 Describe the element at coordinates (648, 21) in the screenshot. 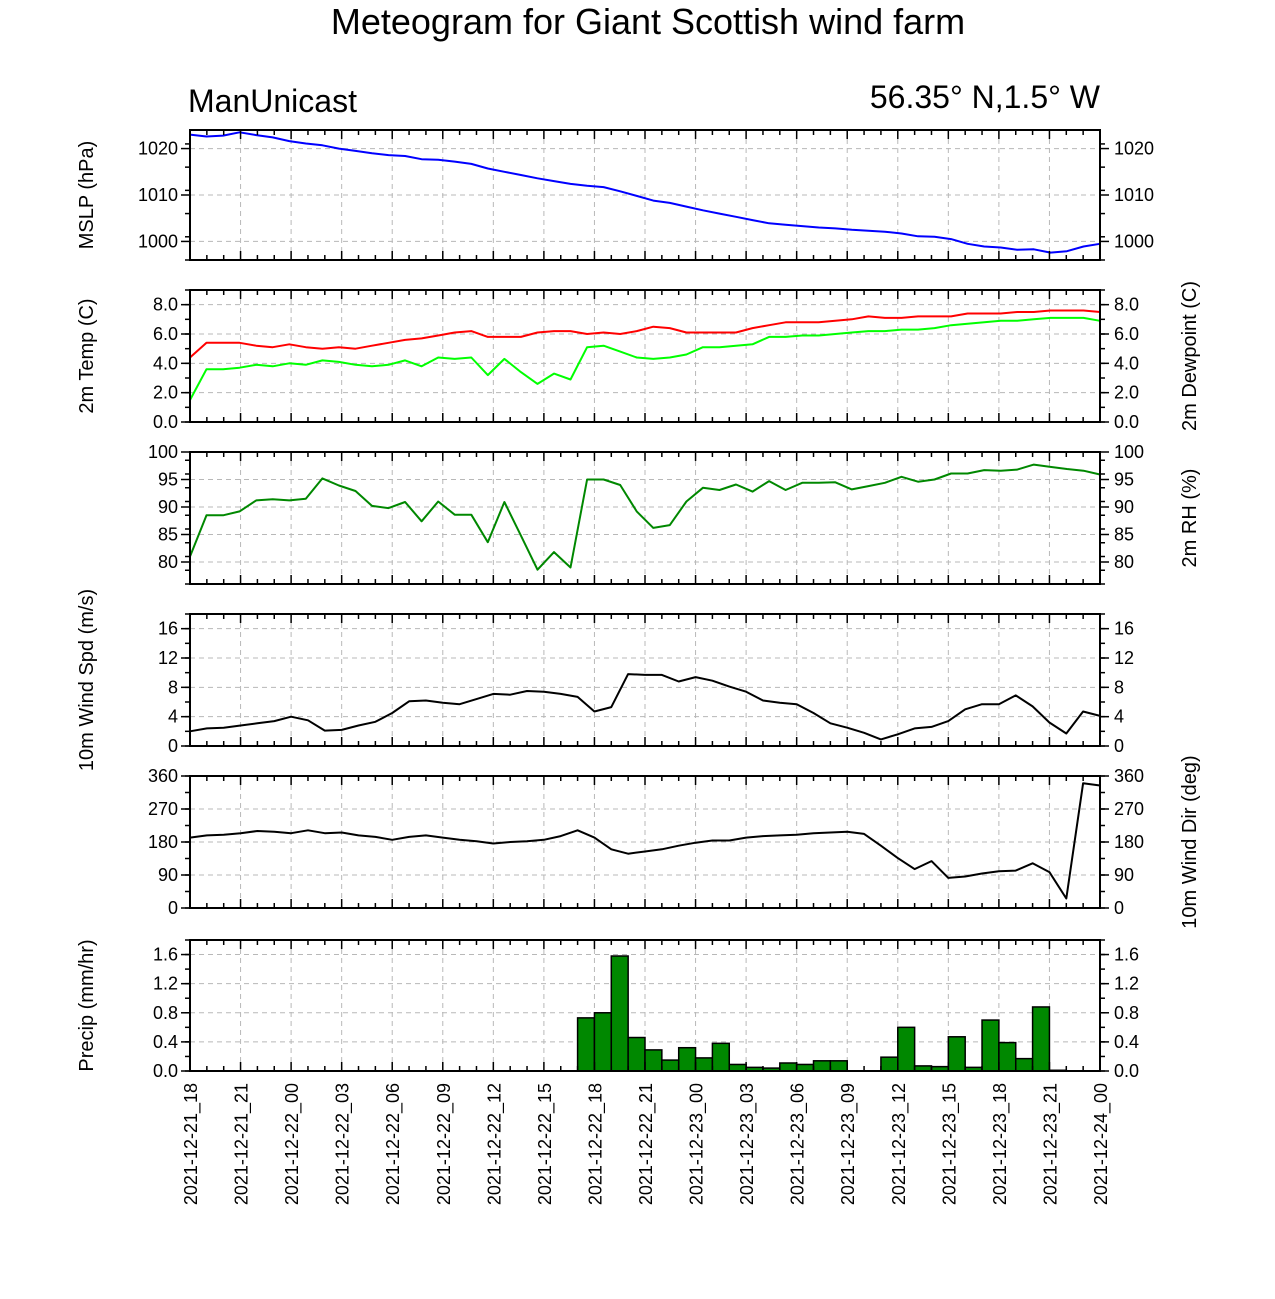

I see `chart-title: Meteogram for Giant Scottish wind farm` at that location.